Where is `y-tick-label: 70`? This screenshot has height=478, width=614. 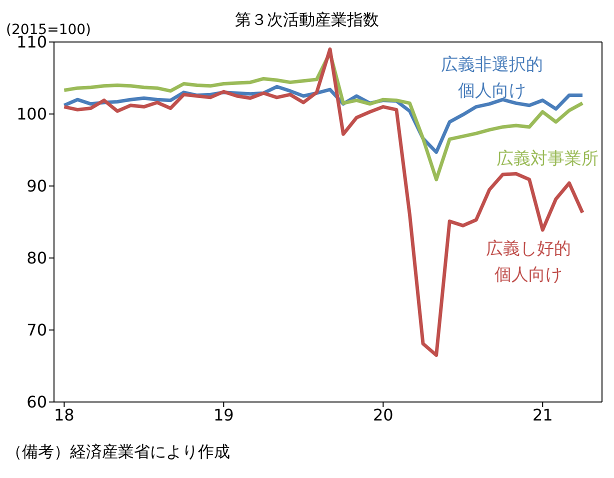
y-tick-label: 70 is located at coordinates (36, 330).